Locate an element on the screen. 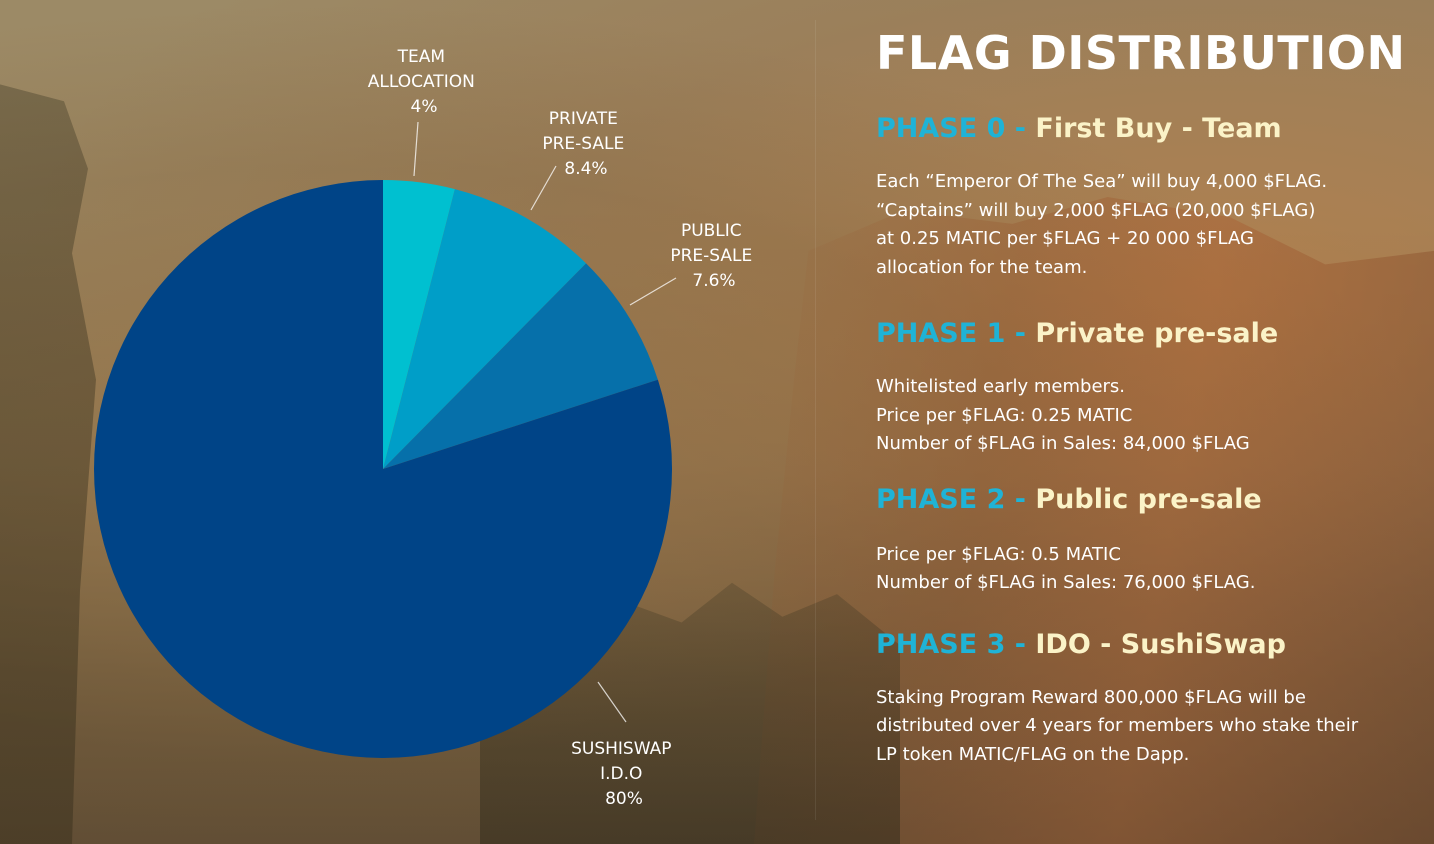  slice-label-team-line1: TEAM is located at coordinates (421, 57).